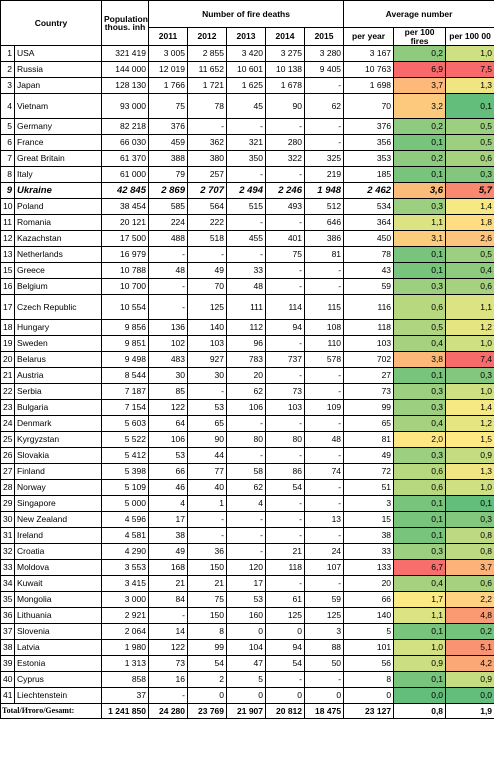 Image resolution: width=494 pixels, height=758 pixels. What do you see at coordinates (420, 615) in the screenshot?
I see `row-per-100-fires: 1,1` at bounding box center [420, 615].